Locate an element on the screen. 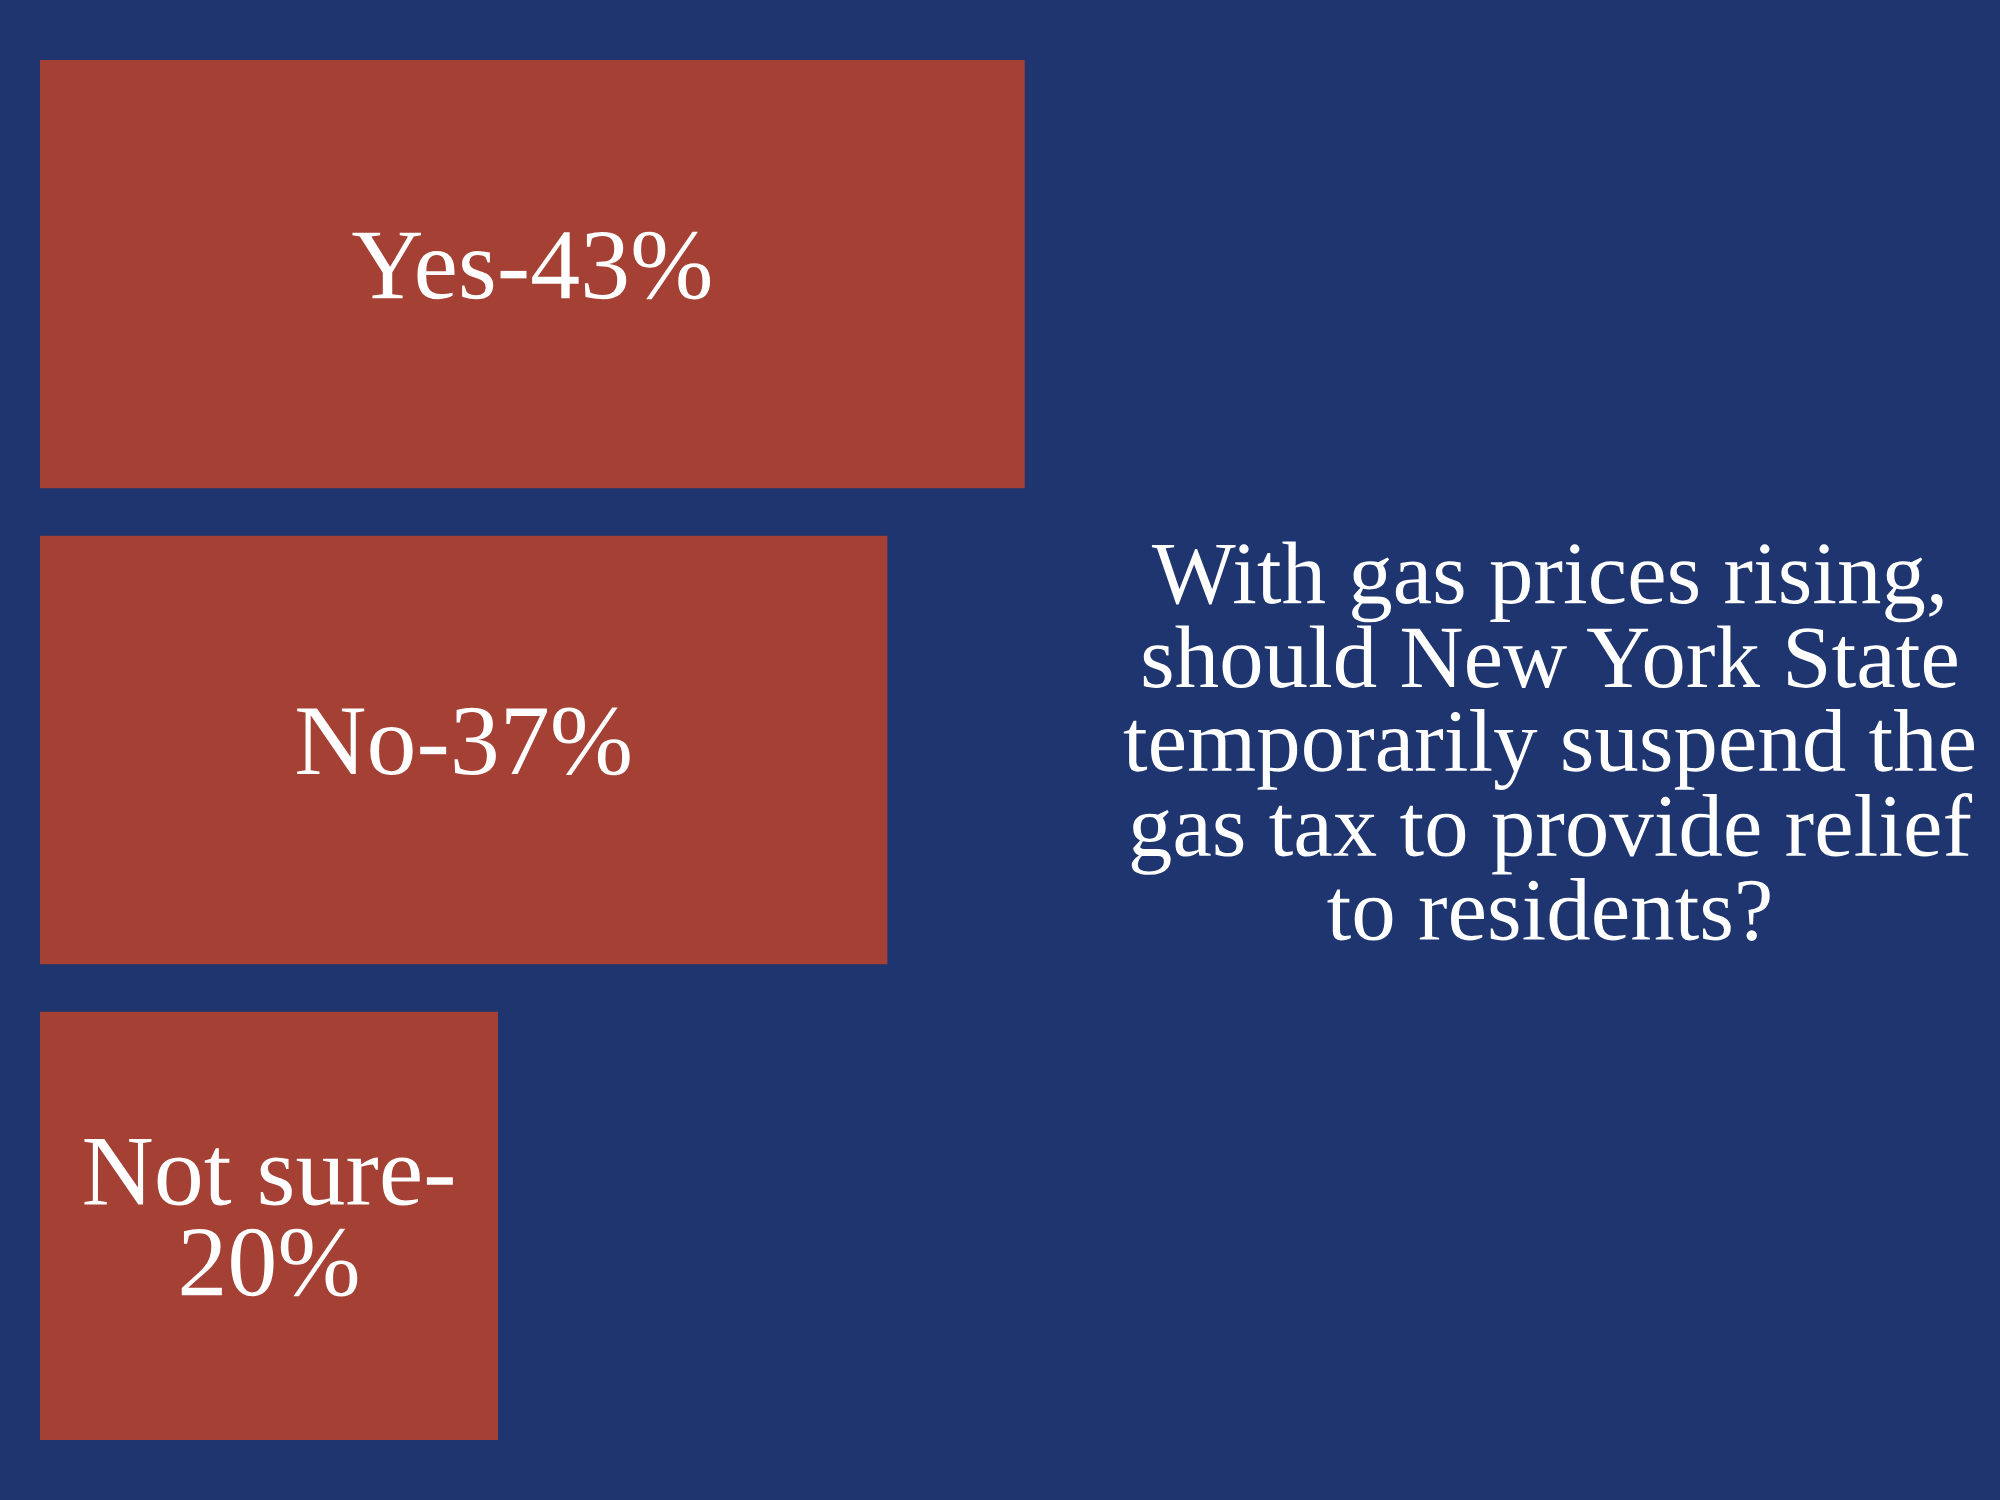 Image resolution: width=2000 pixels, height=1500 pixels. y-tick-label: Not sure- is located at coordinates (268, 1172).